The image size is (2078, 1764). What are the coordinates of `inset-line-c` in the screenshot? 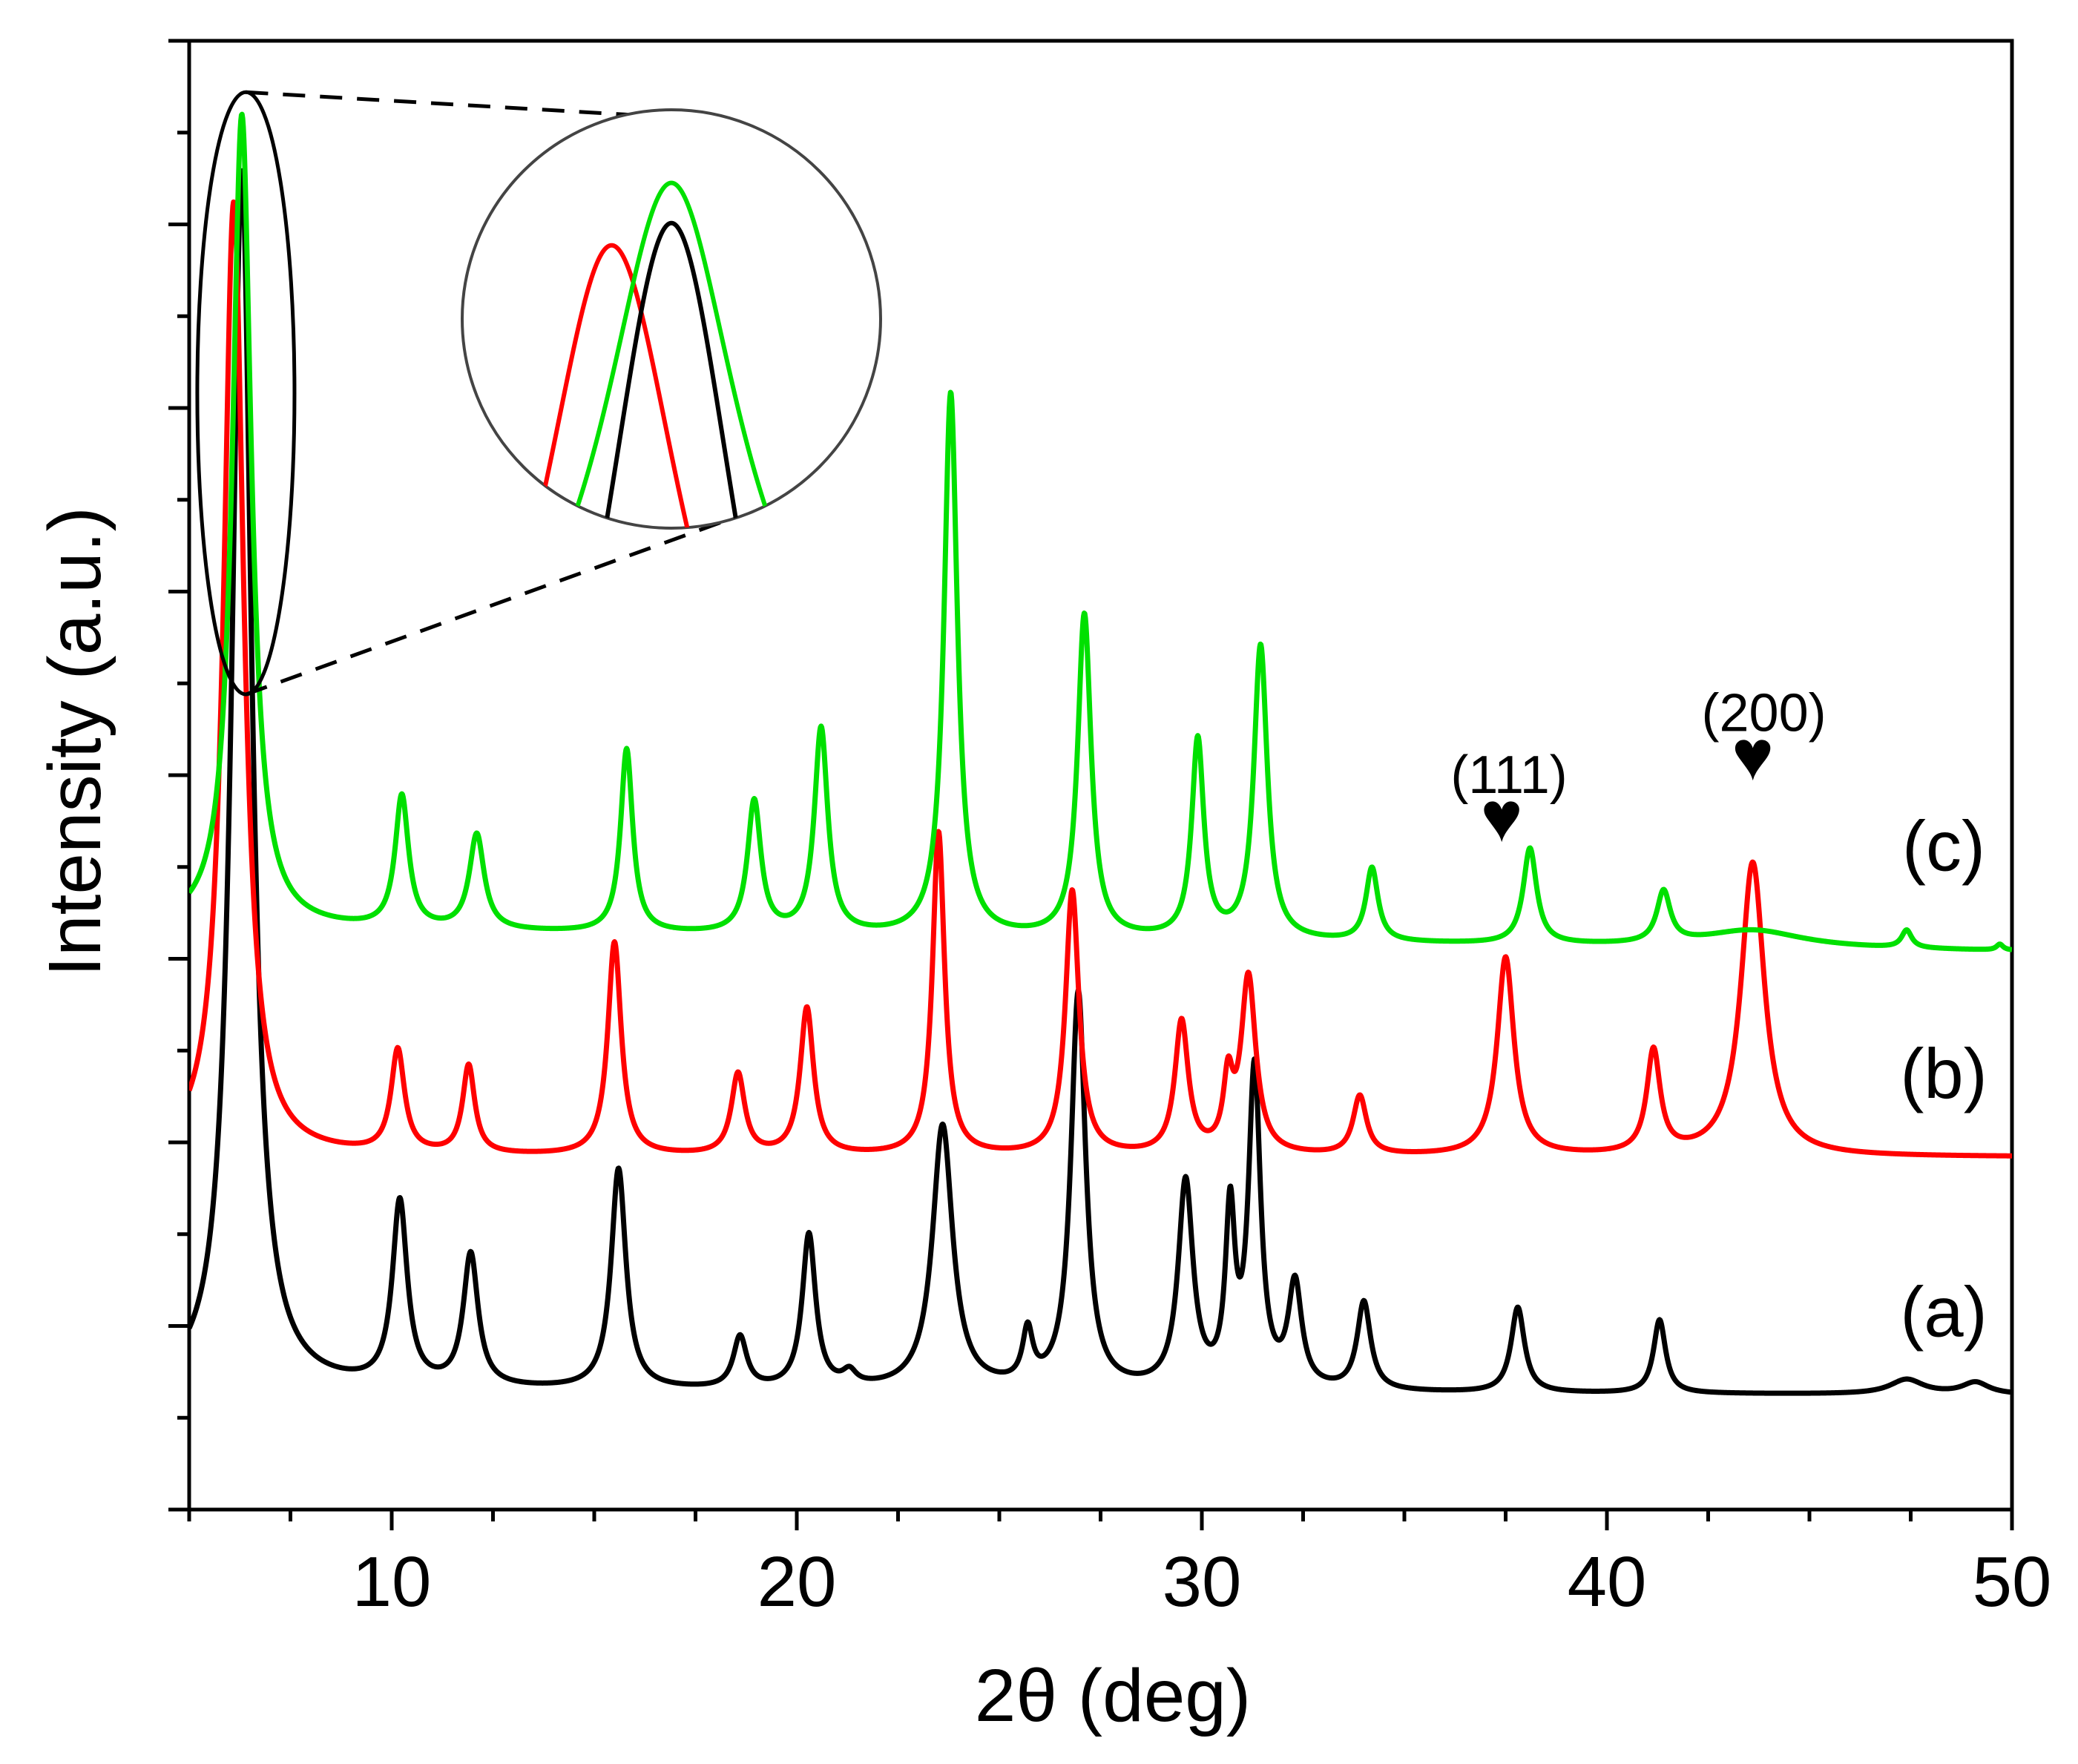 It's located at (671, 354).